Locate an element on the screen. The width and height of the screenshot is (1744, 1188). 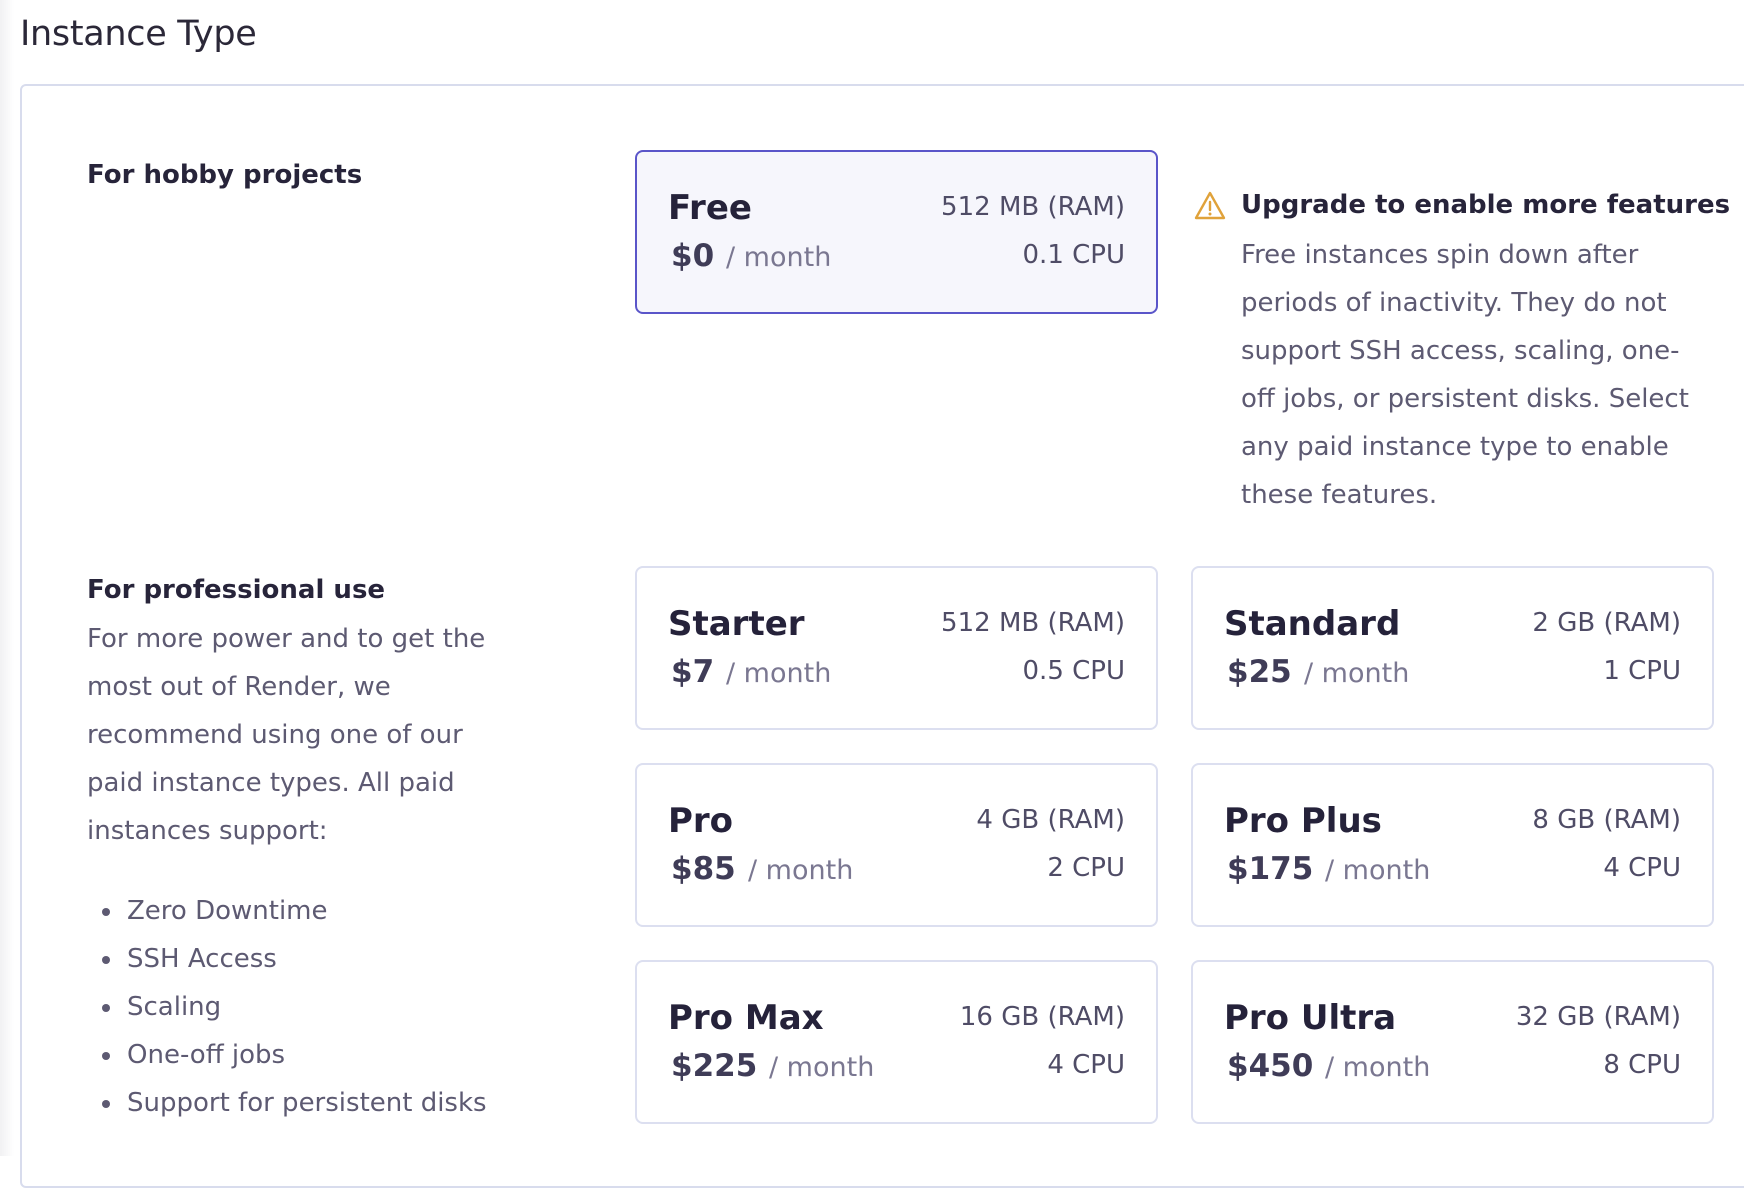
plan-price: $450 is located at coordinates (1270, 1066).